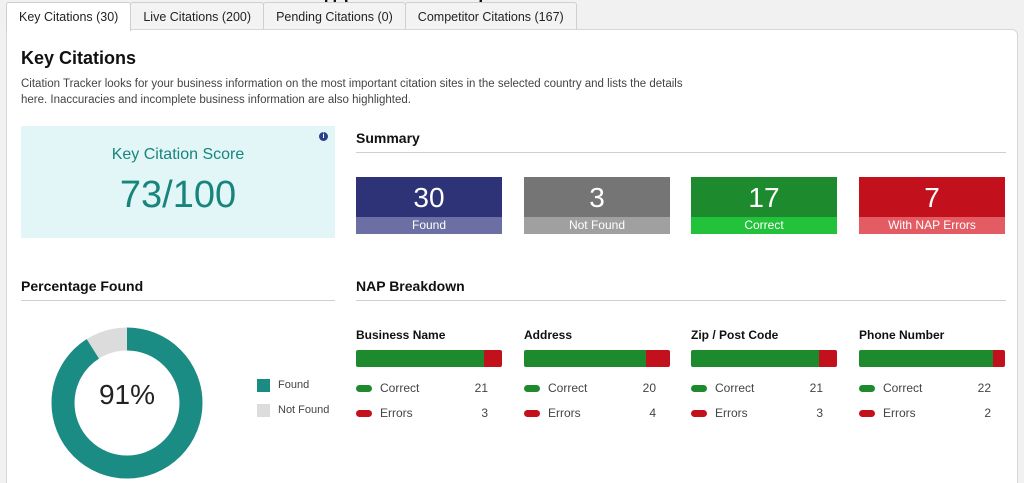 This screenshot has height=483, width=1024. I want to click on donut-percentage-label: 91%, so click(127, 394).